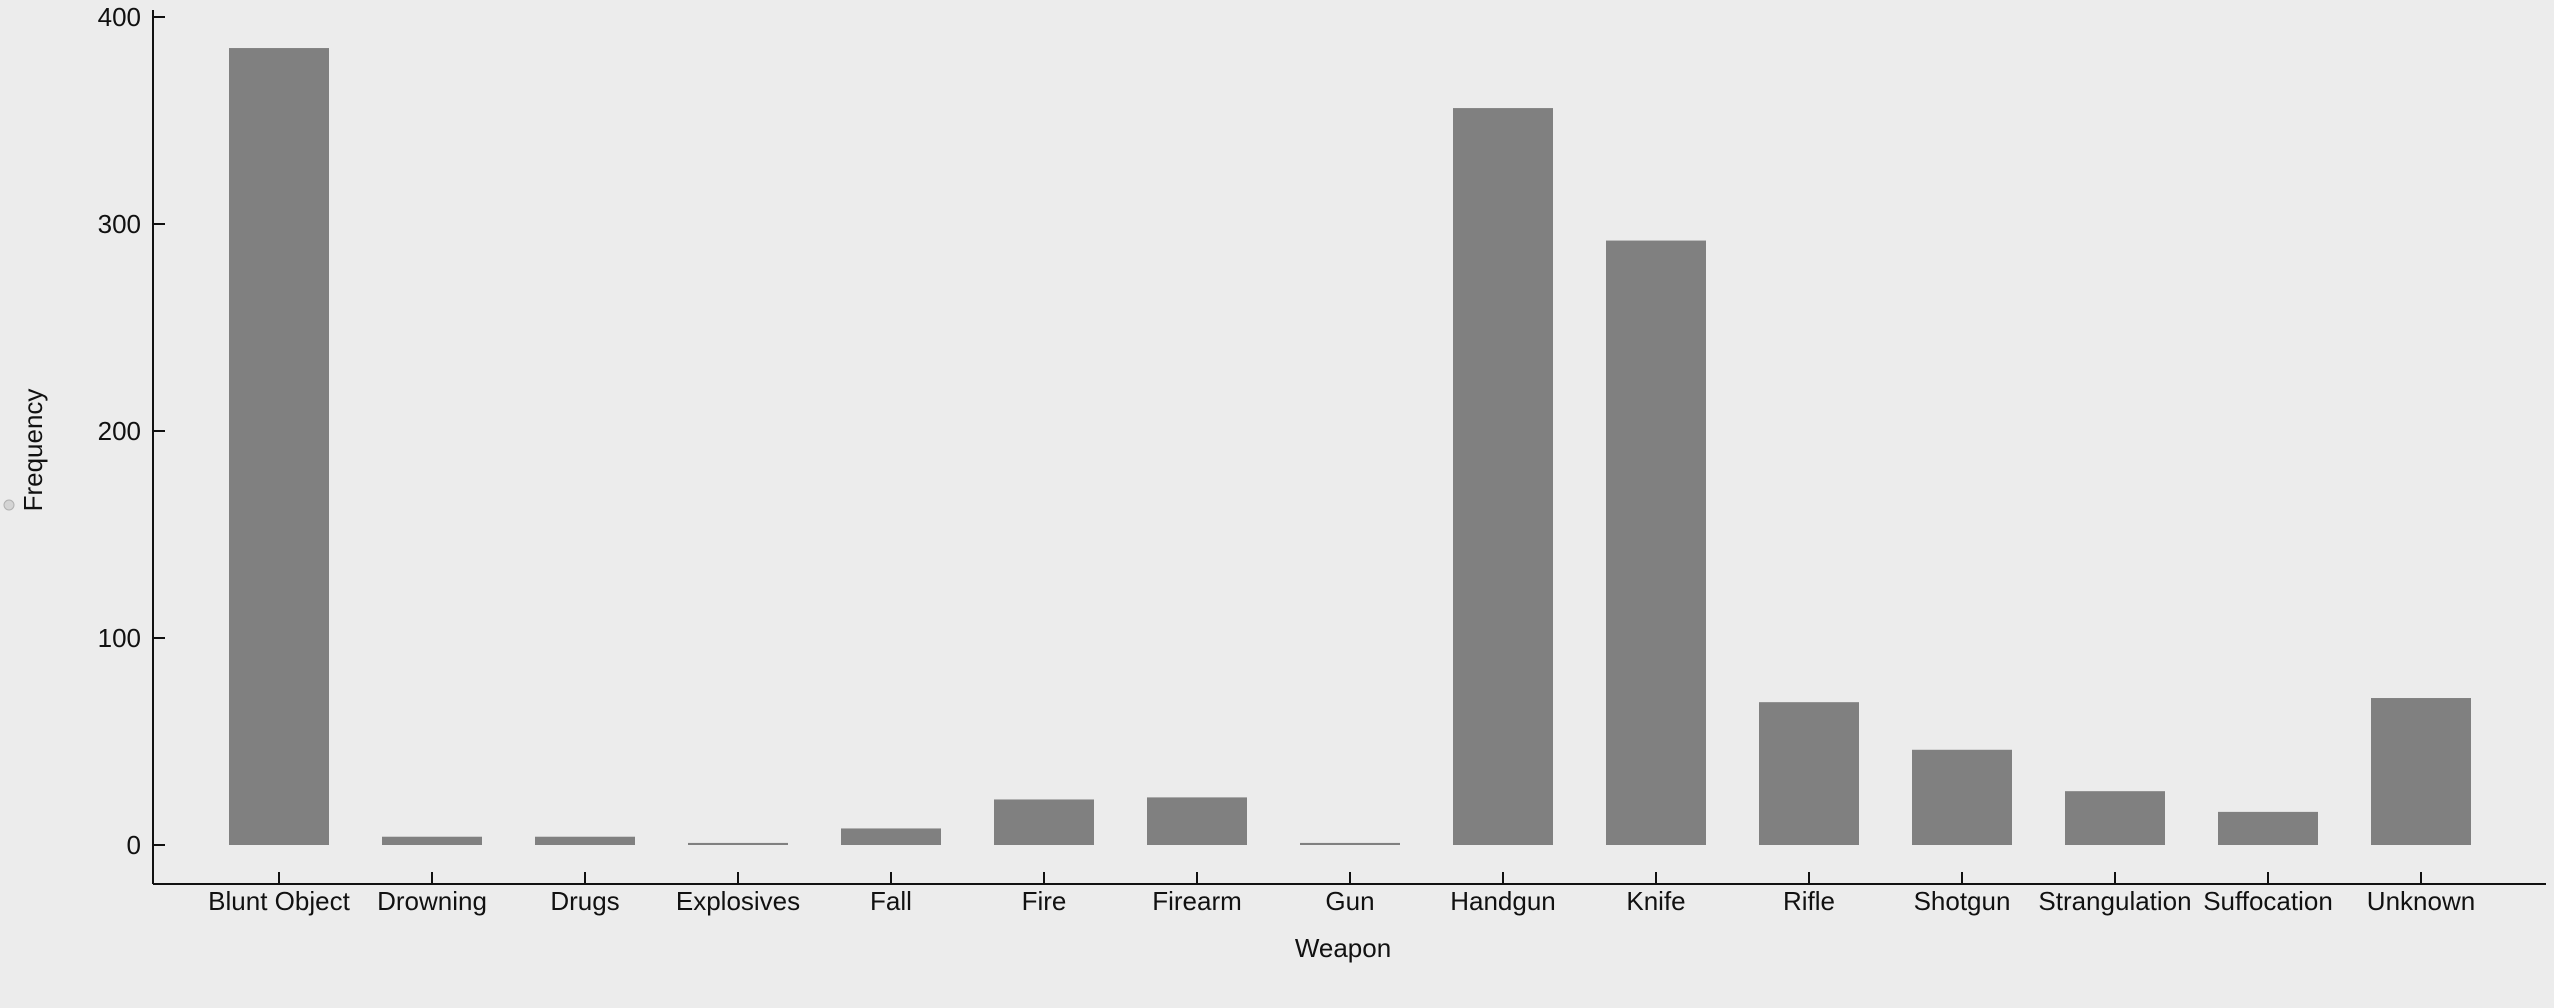 The image size is (2554, 1008). I want to click on bar-fall, so click(891, 836).